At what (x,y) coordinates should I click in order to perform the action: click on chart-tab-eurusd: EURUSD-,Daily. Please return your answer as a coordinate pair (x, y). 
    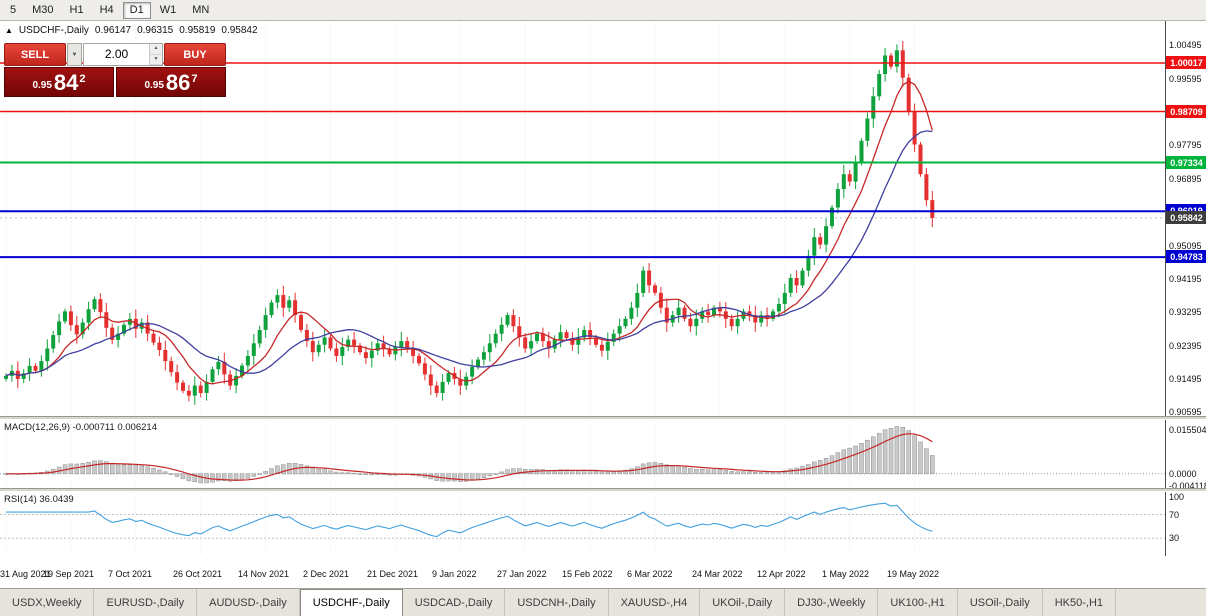
    Looking at the image, I should click on (146, 602).